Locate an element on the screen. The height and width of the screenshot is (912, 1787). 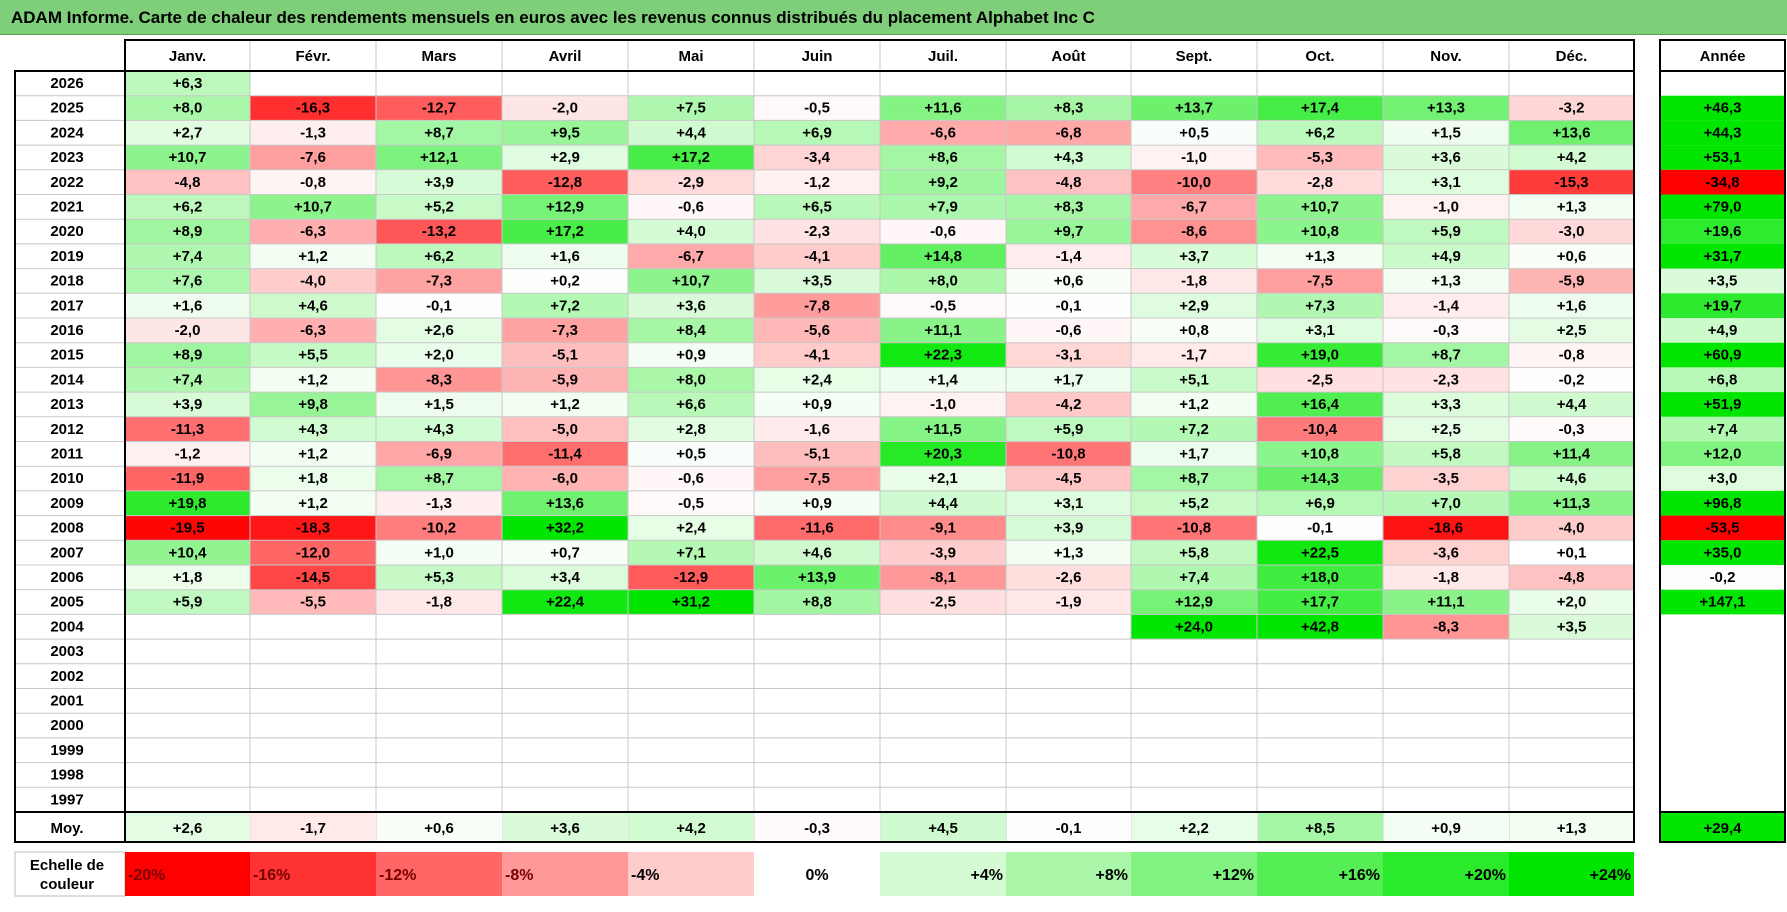
cell-value: +5,5 is located at coordinates (313, 355).